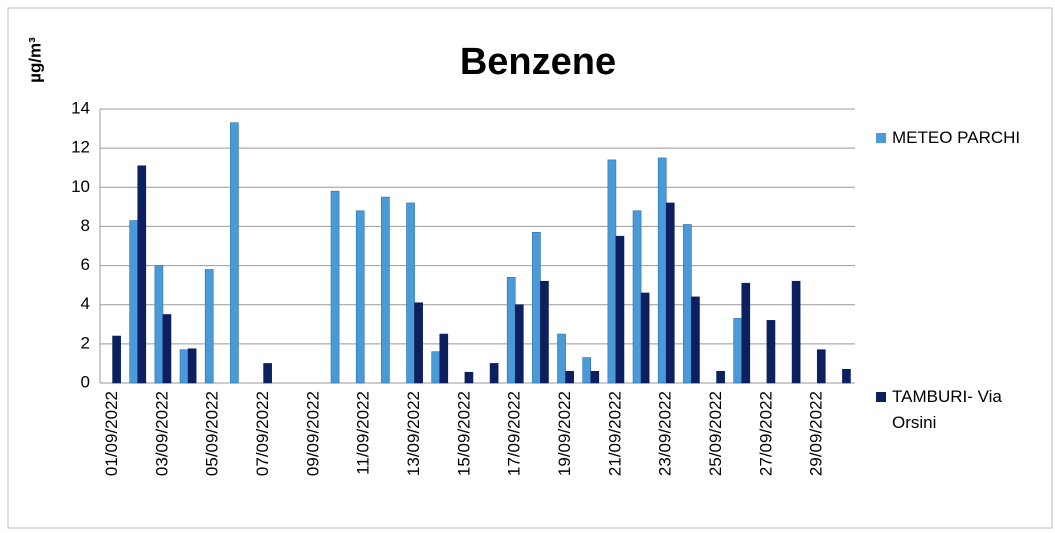  I want to click on x-tick-label: 03/09/2022, so click(161, 433).